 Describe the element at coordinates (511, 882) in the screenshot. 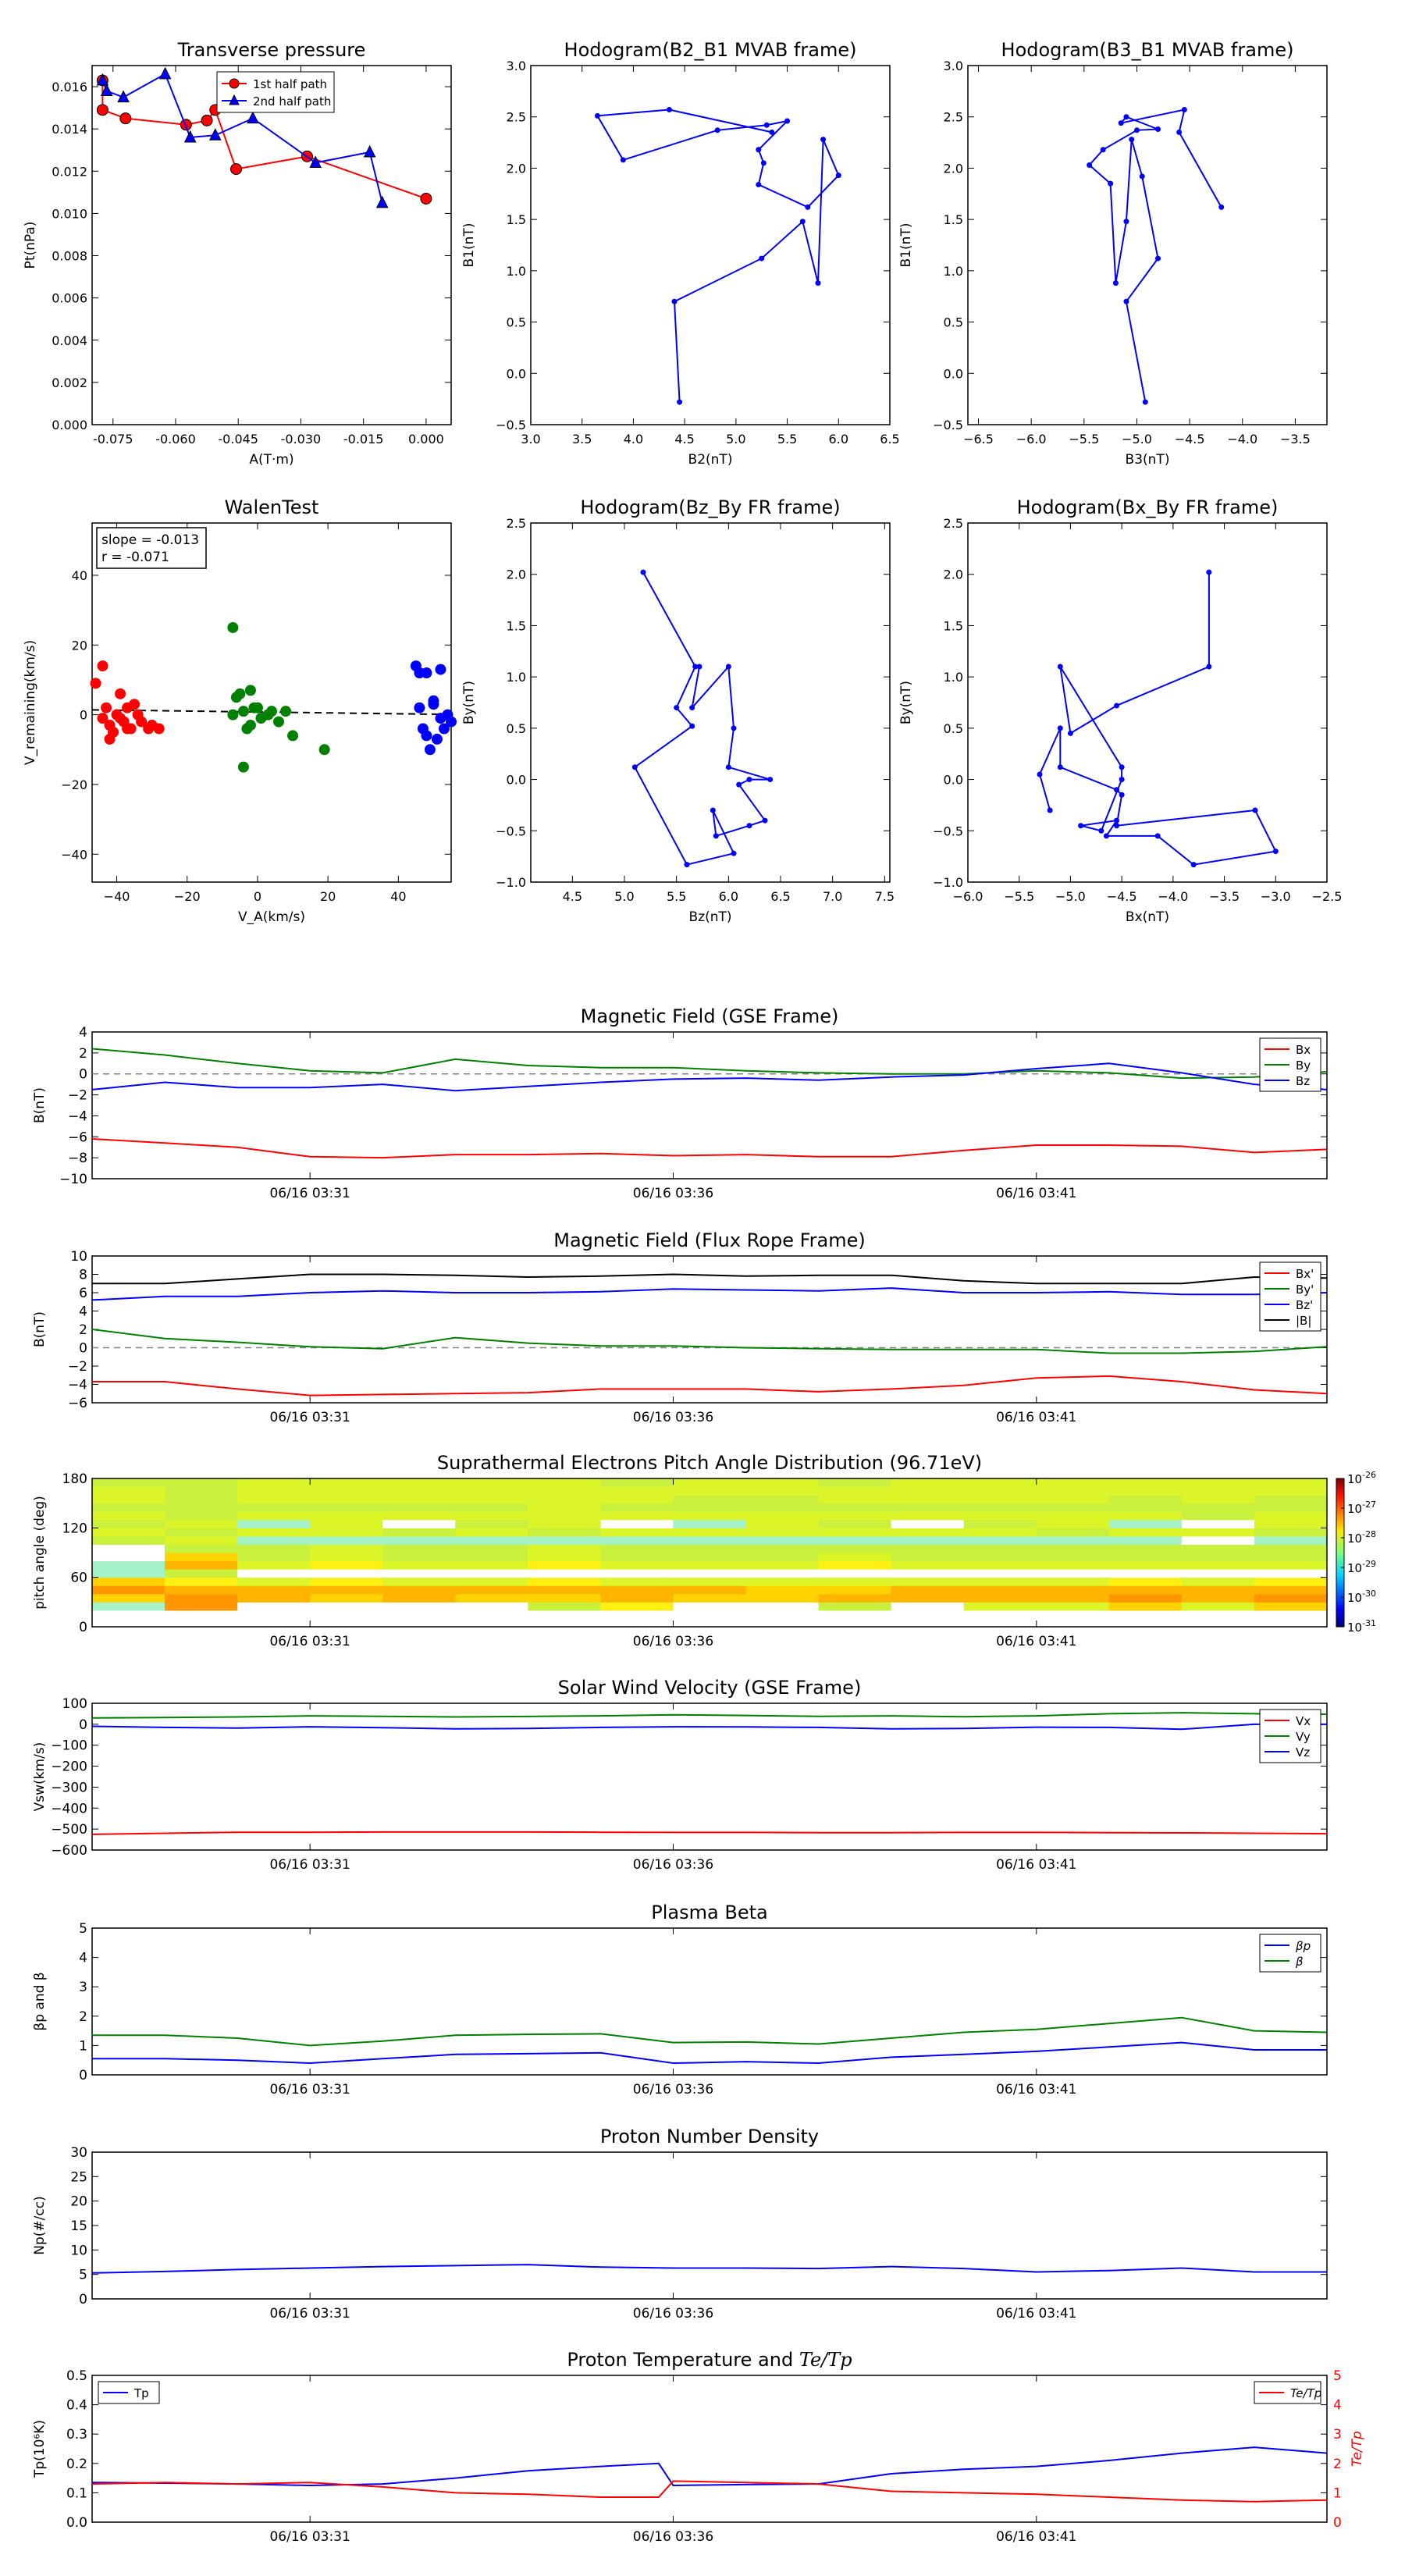

I see `y-tick-label: −1.0` at that location.